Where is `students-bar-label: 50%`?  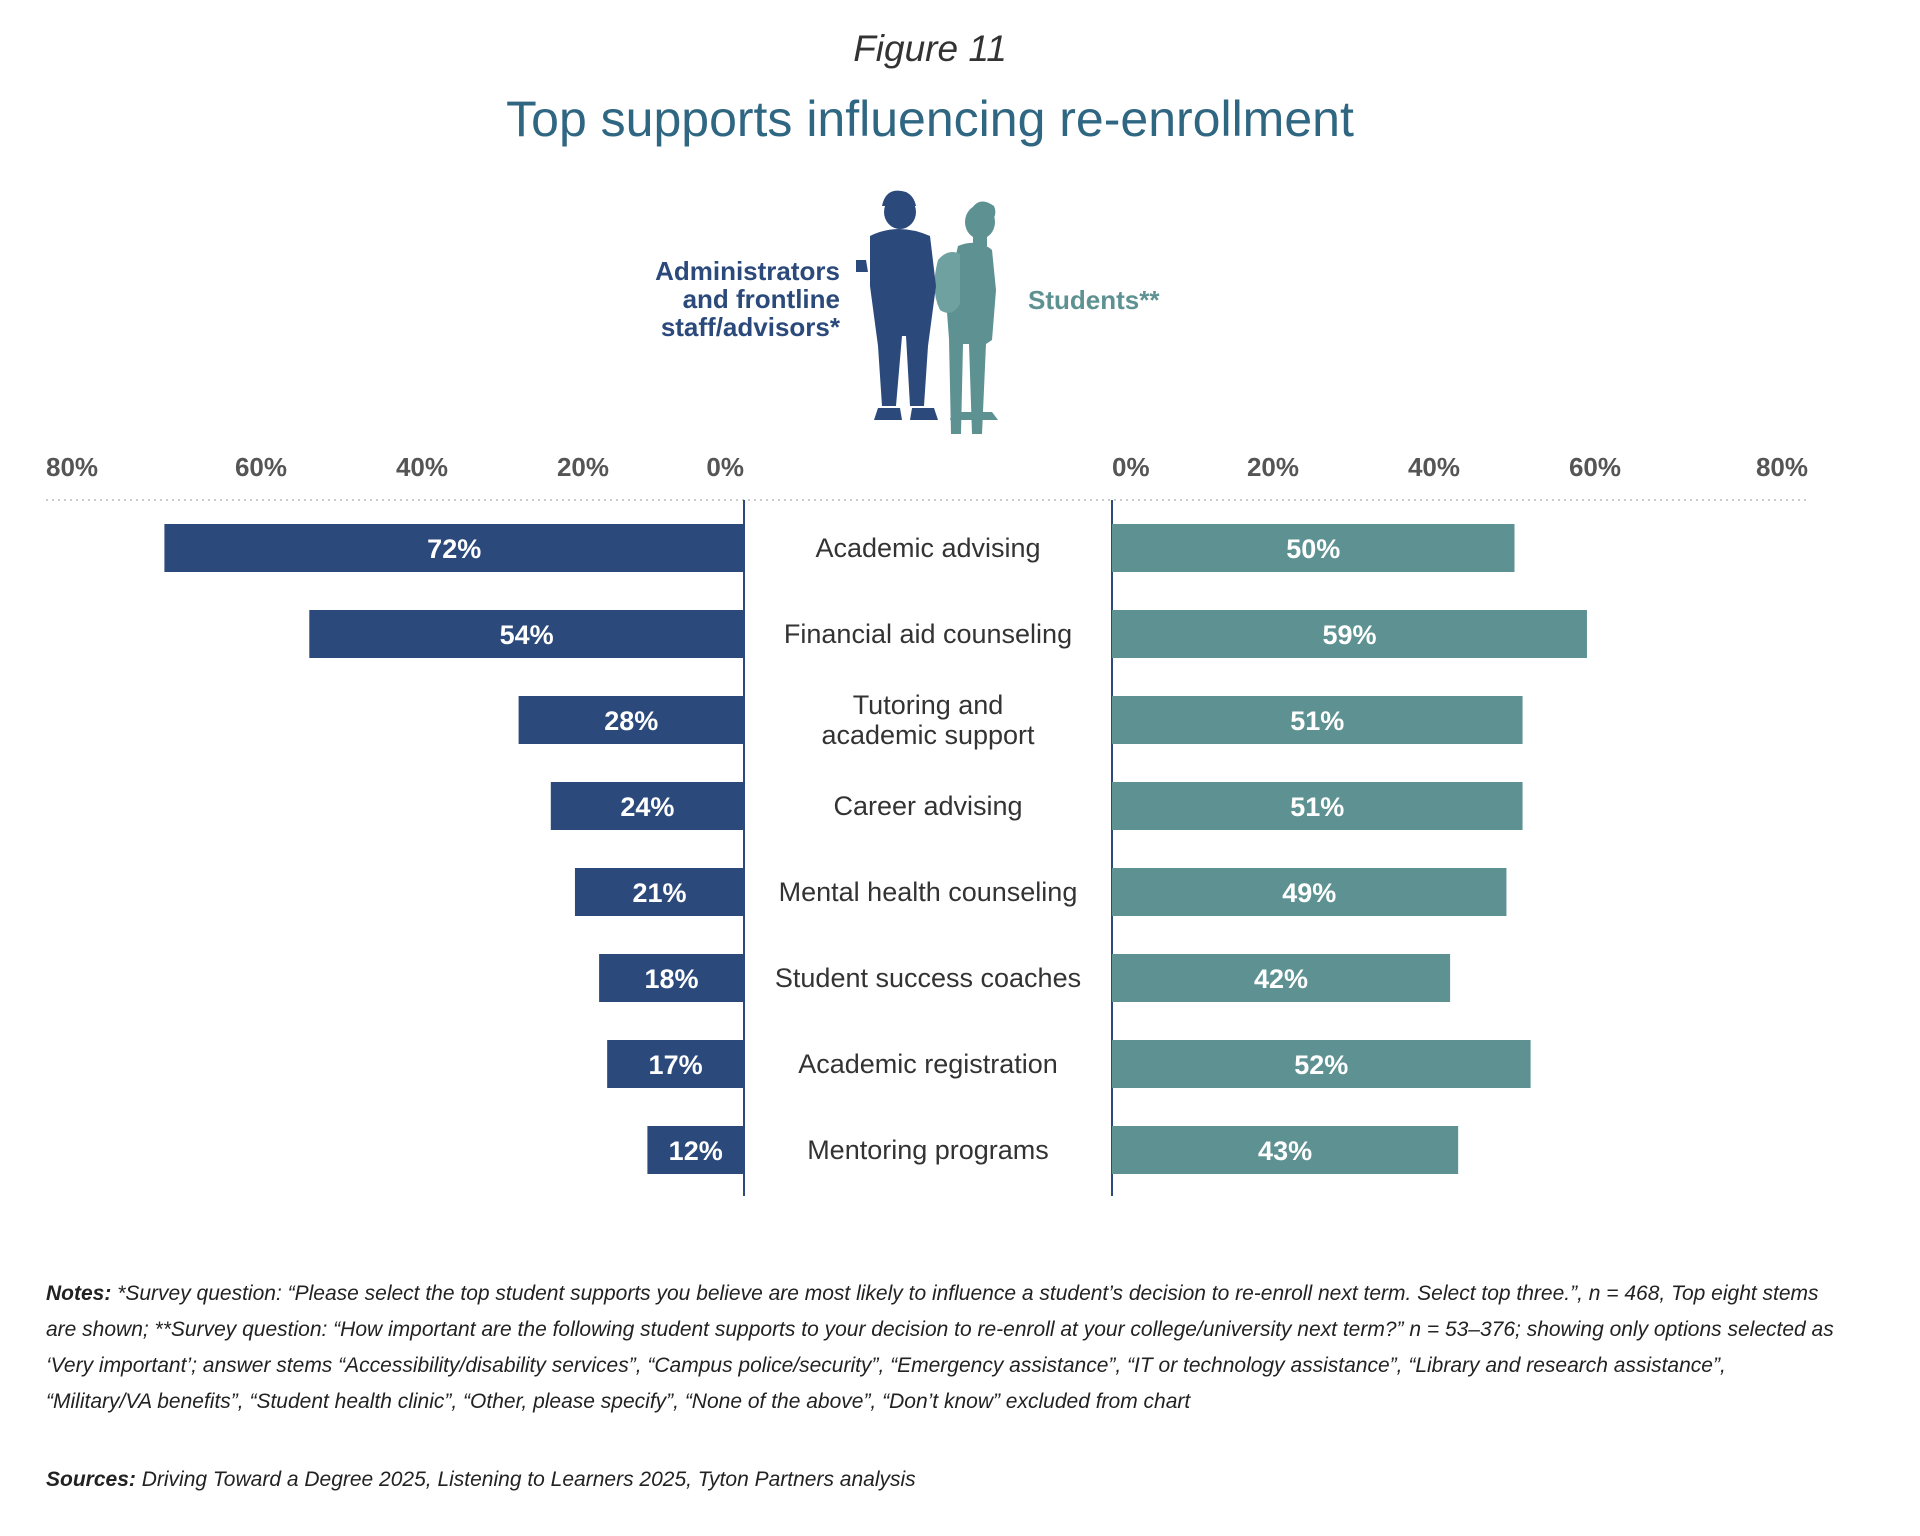
students-bar-label: 50% is located at coordinates (1313, 549).